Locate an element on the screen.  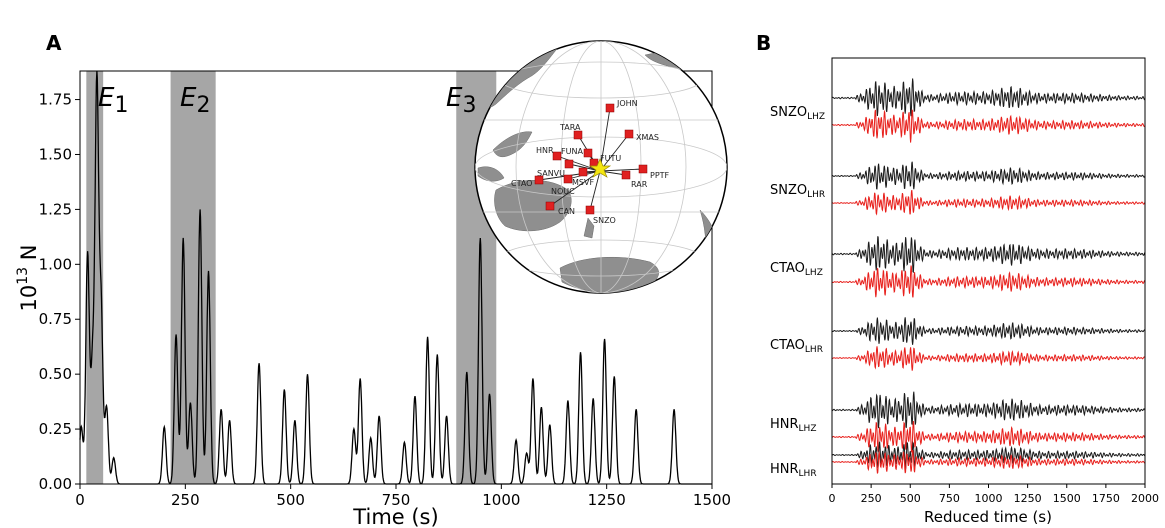
ray-path-hnr is located at coordinates (578, 163).